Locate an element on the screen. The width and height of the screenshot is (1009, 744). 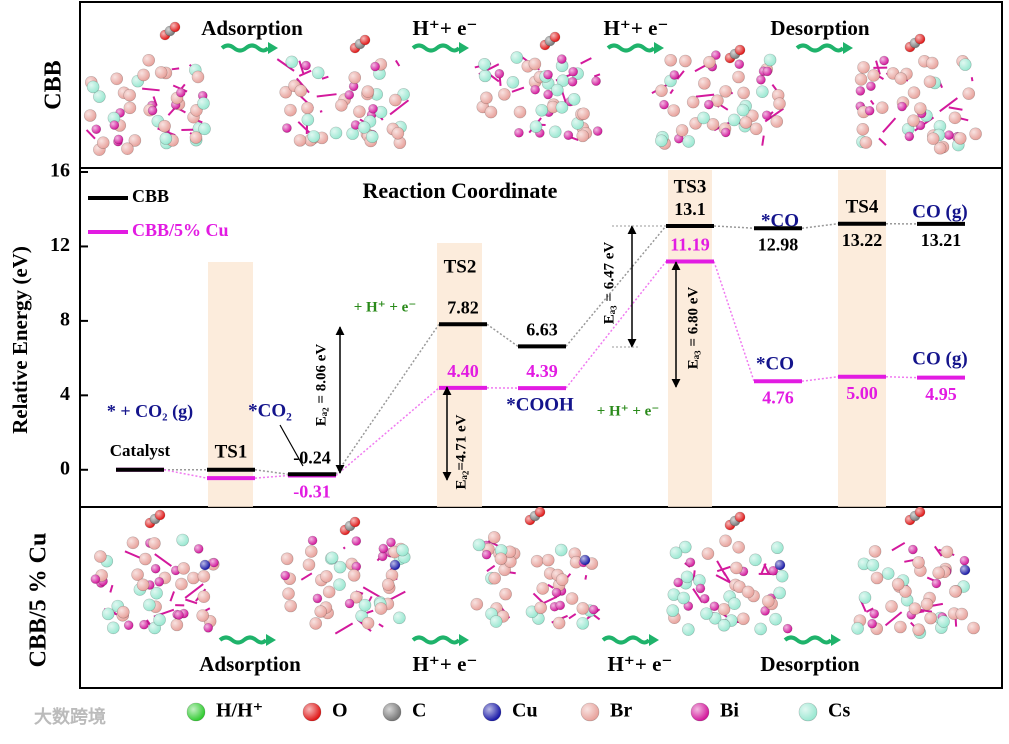
connector is located at coordinates (734, 321).